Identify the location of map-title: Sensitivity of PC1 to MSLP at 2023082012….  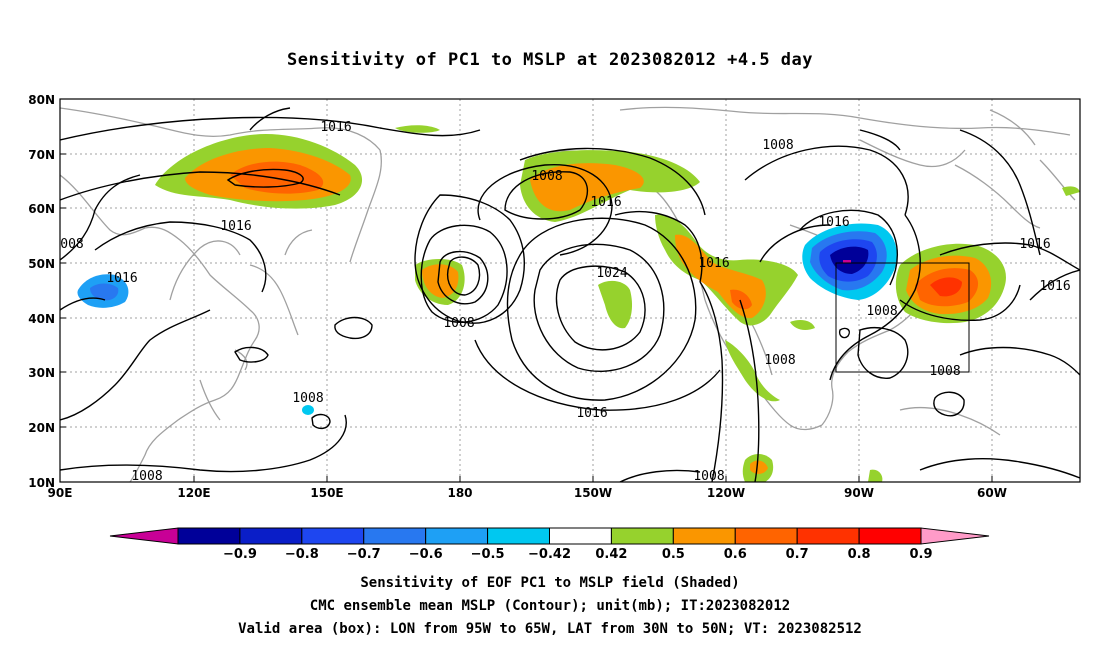
(549, 60).